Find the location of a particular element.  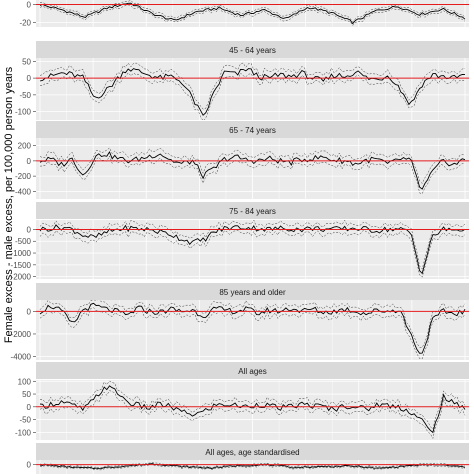

panel-title: 75 - 84 years is located at coordinates (252, 211).